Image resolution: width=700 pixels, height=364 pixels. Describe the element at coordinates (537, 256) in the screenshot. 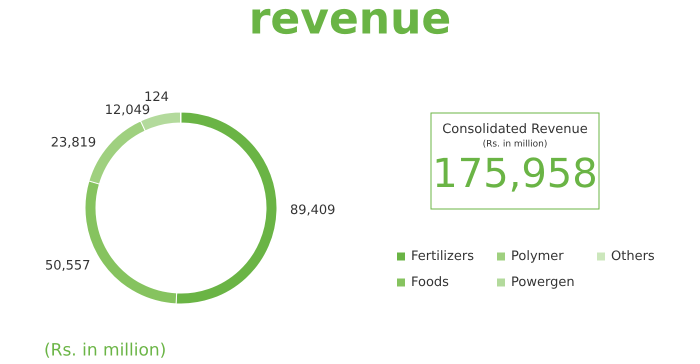

I see `legend-label: Polymer` at that location.